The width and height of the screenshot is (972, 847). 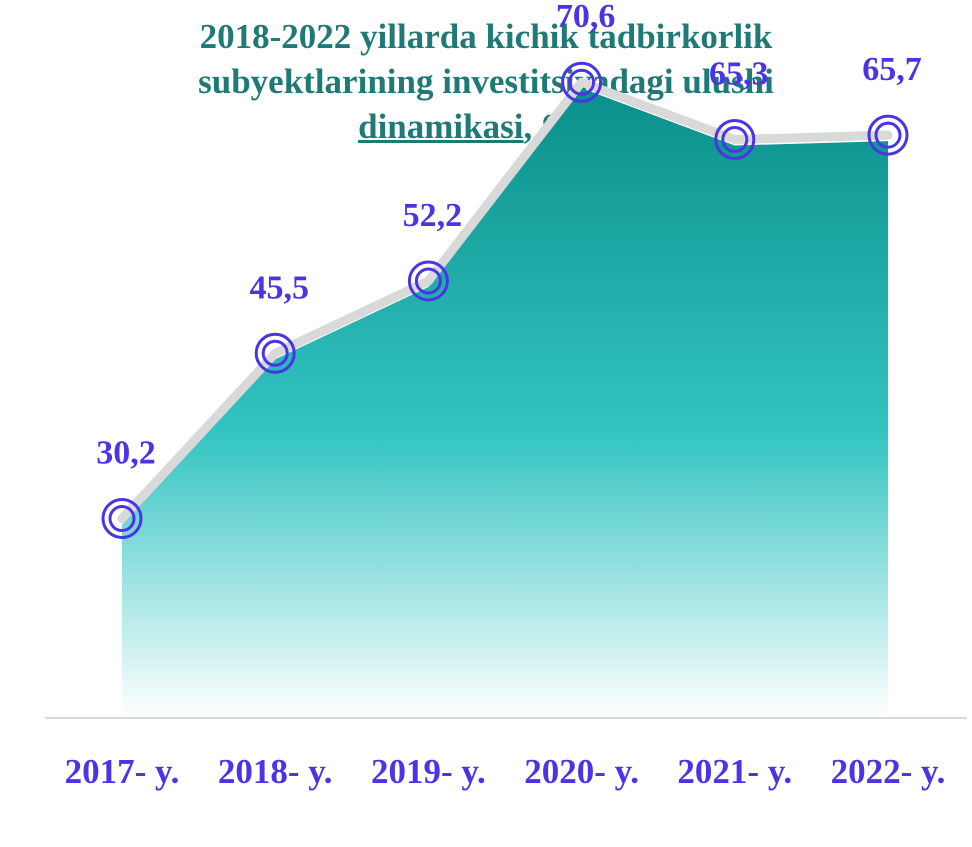 What do you see at coordinates (581, 771) in the screenshot?
I see `x-tick-label: 2020- y.` at bounding box center [581, 771].